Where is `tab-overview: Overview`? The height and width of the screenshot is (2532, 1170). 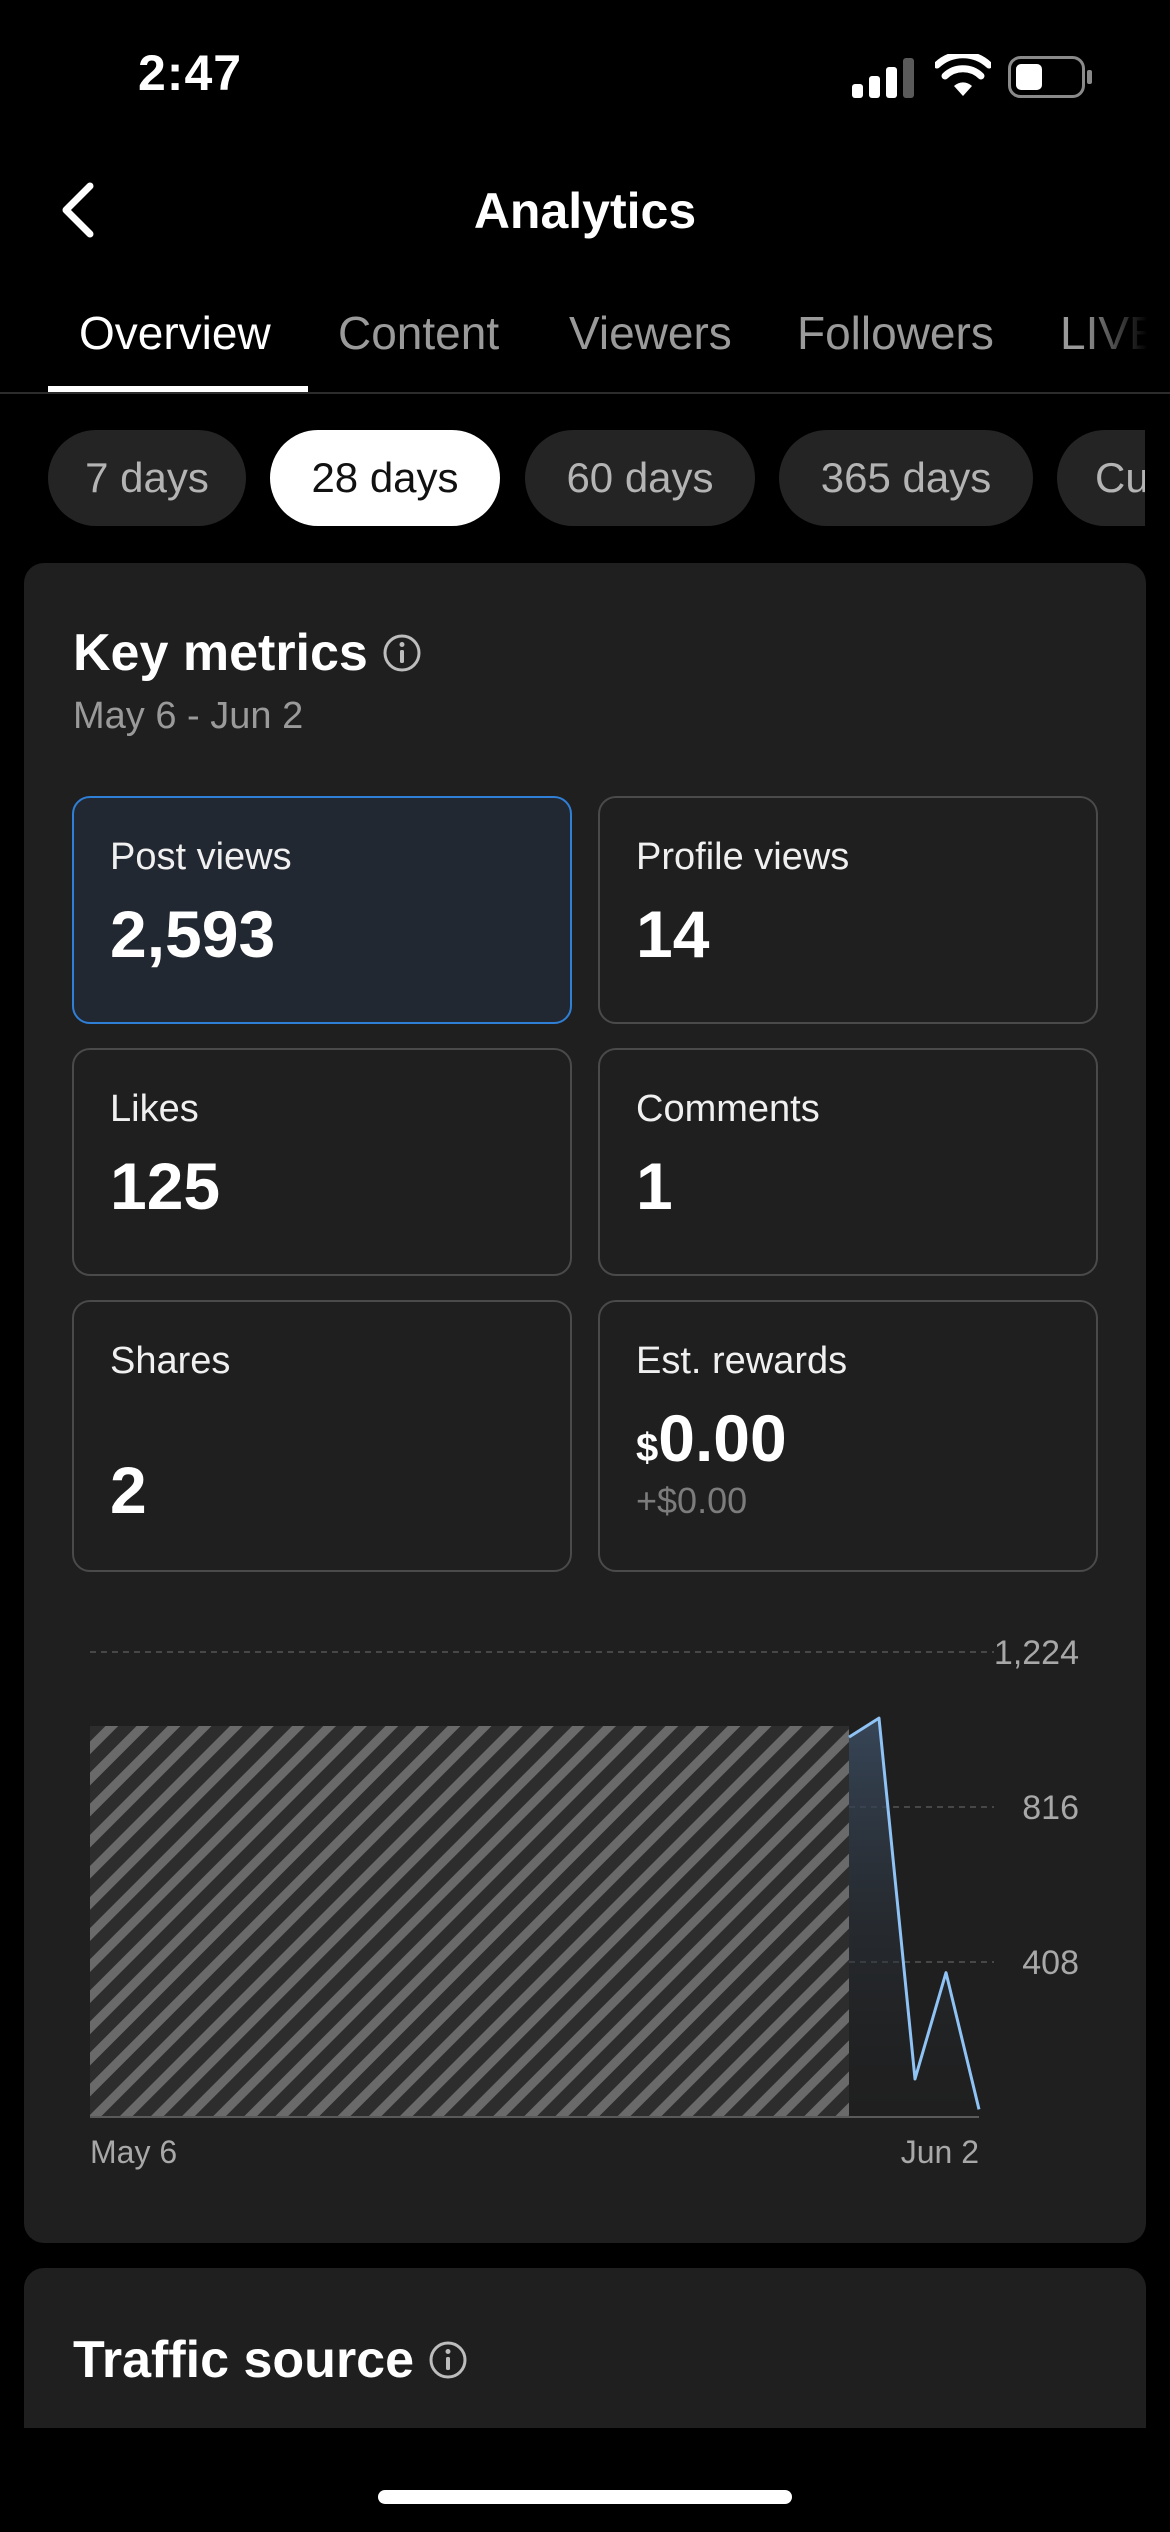
tab-overview: Overview is located at coordinates (175, 333).